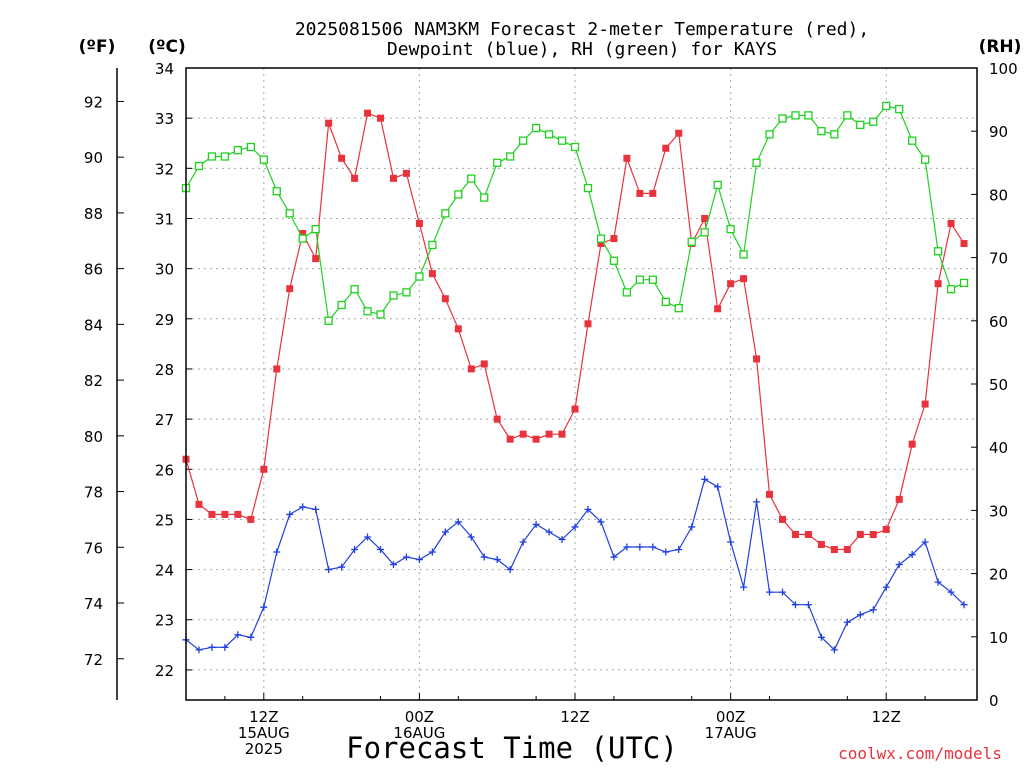  What do you see at coordinates (93, 158) in the screenshot?
I see `fahrenheit-tick-label: 90` at bounding box center [93, 158].